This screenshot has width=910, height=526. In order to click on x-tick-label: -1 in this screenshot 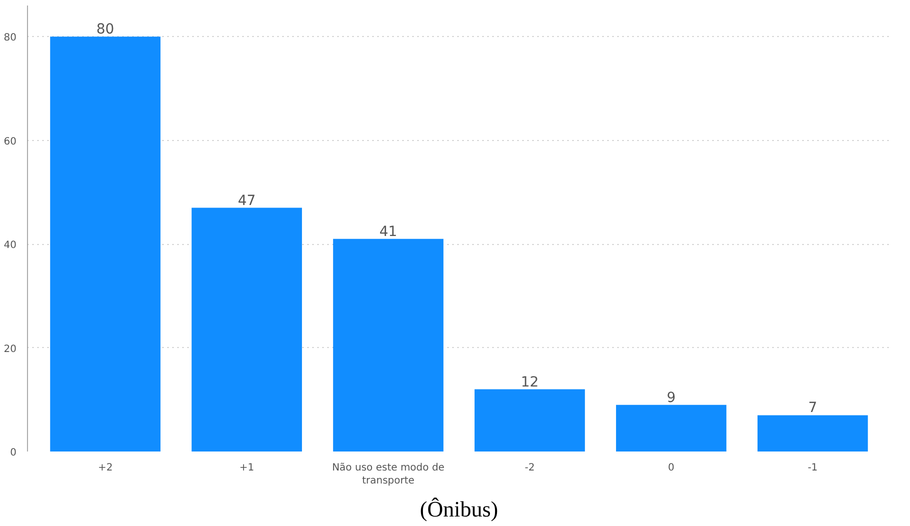, I will do `click(813, 468)`.